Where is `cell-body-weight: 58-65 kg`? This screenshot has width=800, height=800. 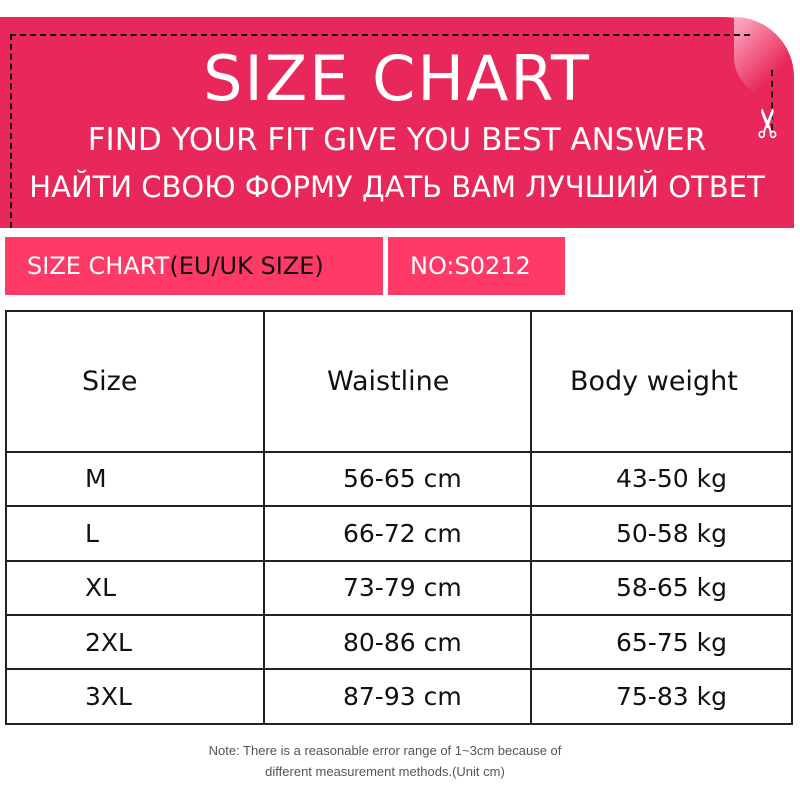 cell-body-weight: 58-65 kg is located at coordinates (661, 588).